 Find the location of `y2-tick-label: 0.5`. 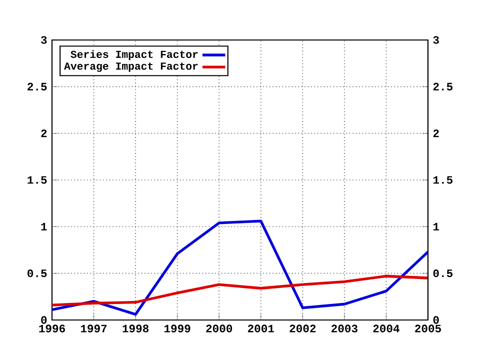

y2-tick-label: 0.5 is located at coordinates (442, 273).